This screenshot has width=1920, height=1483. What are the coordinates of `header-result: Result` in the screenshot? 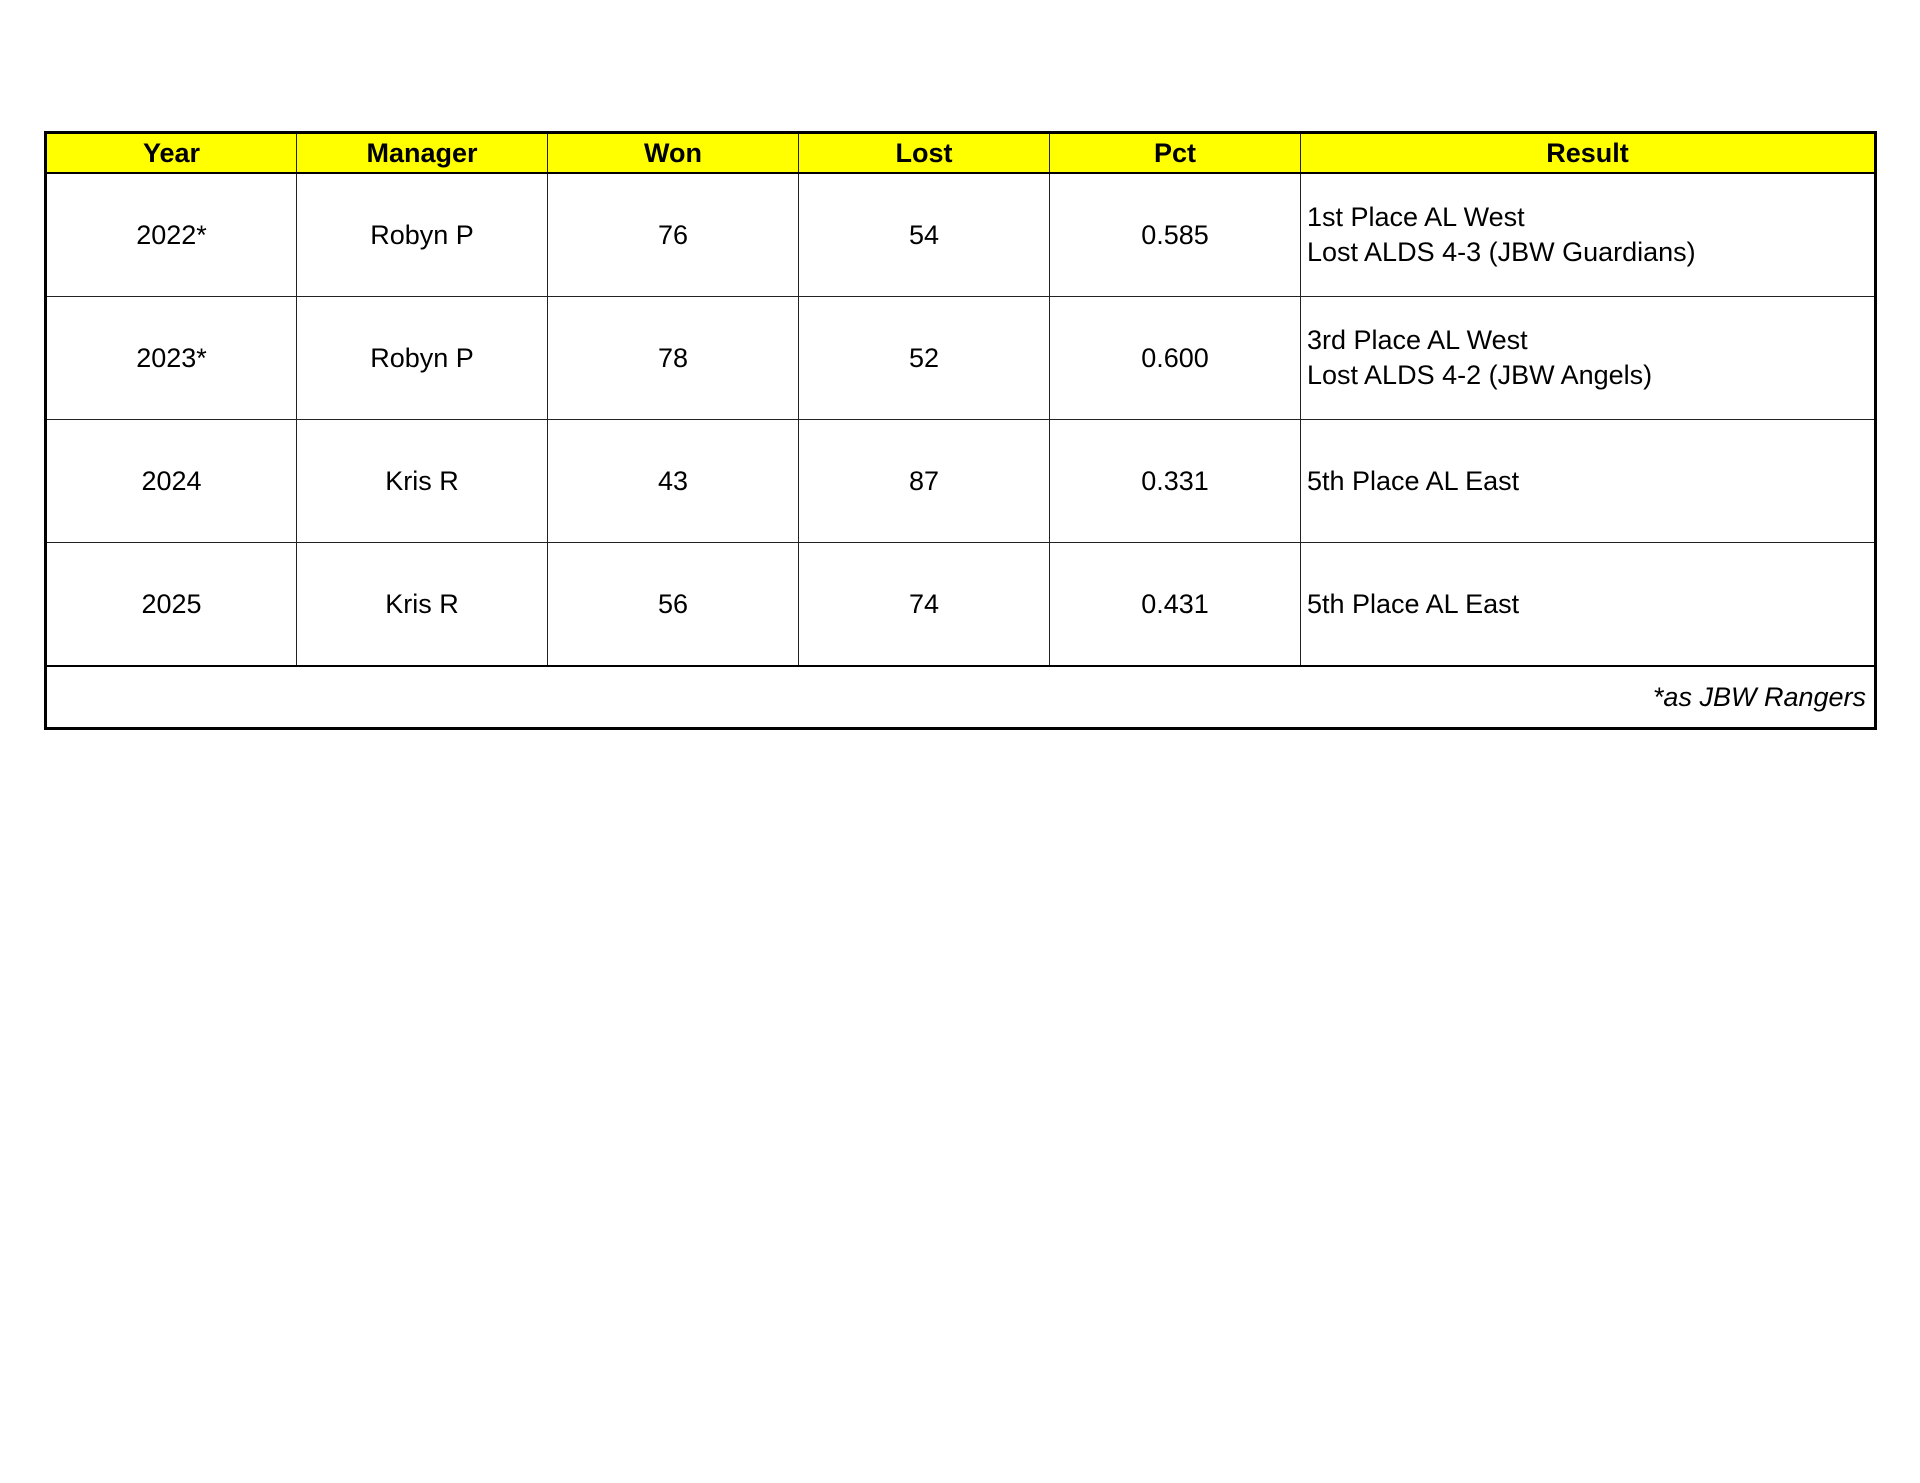 It's located at (1588, 153).